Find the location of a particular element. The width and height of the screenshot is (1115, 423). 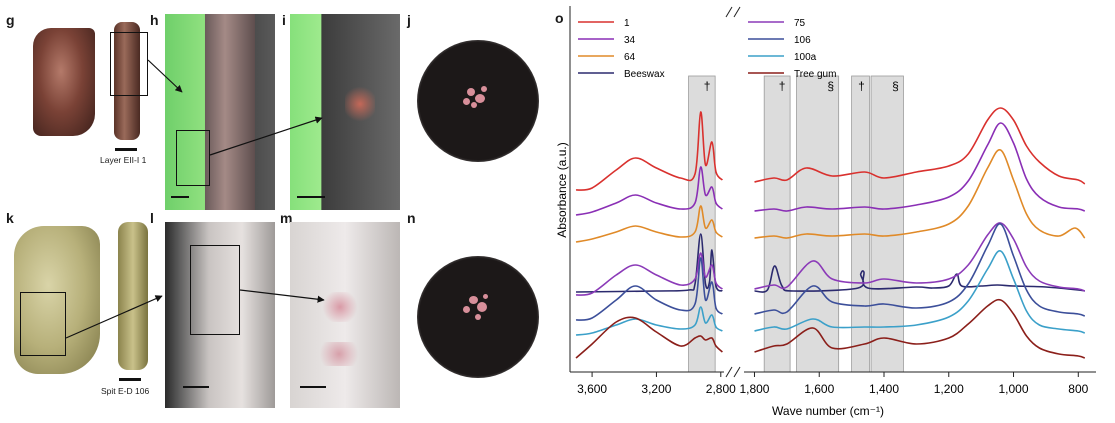

series-1-right is located at coordinates (920, 146).